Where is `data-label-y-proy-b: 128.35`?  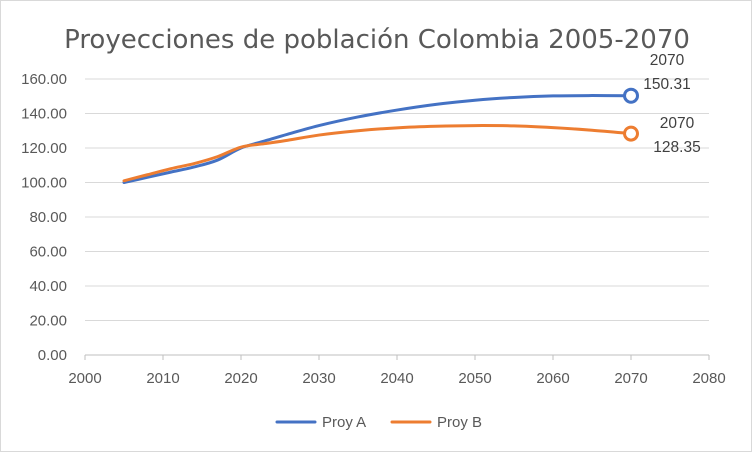 data-label-y-proy-b: 128.35 is located at coordinates (676, 147).